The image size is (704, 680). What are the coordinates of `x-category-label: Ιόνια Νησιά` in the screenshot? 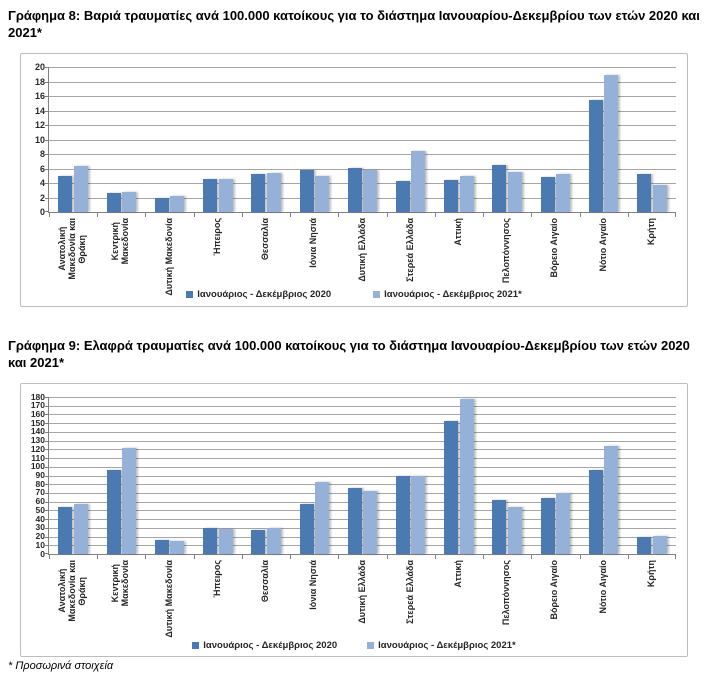 It's located at (313, 585).